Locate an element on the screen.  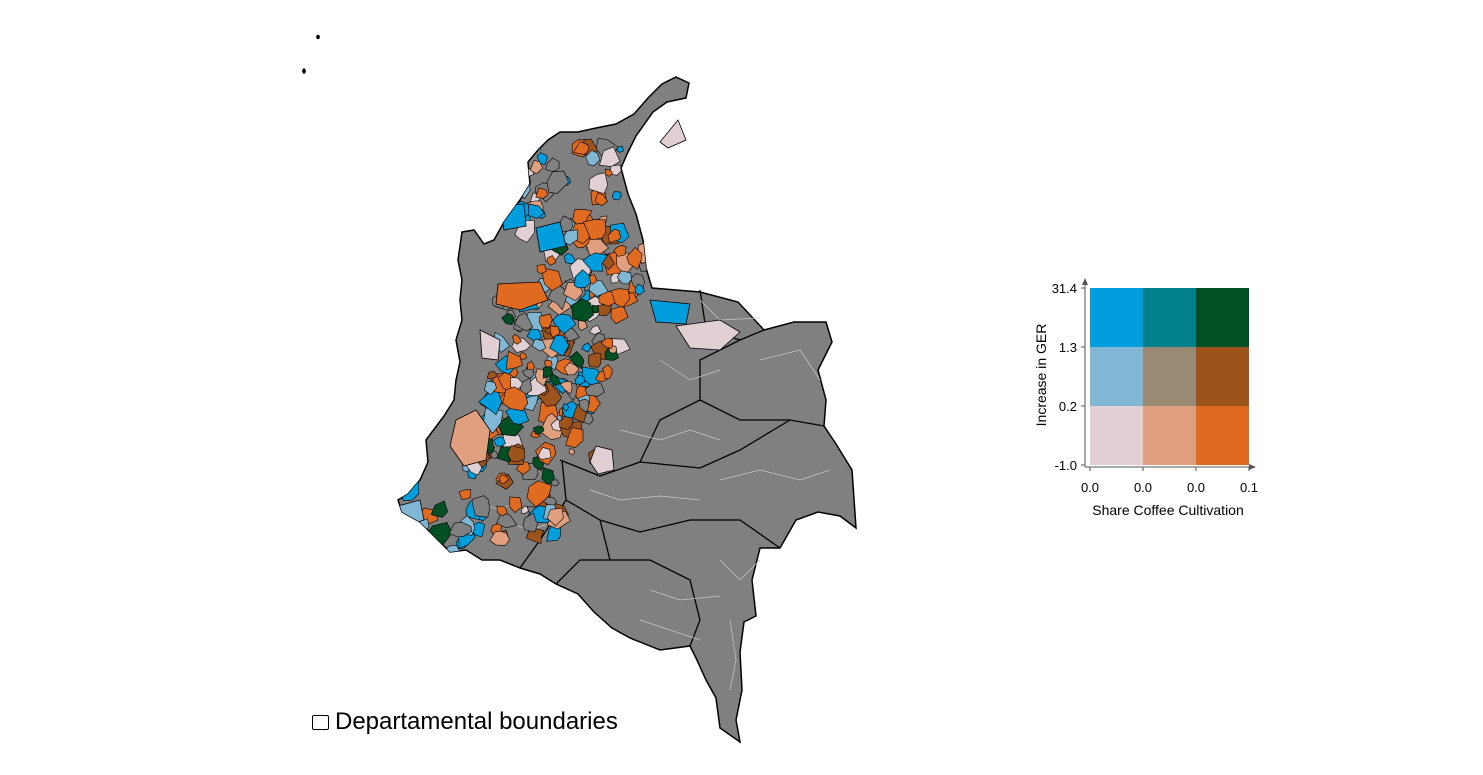
pink-regions is located at coordinates (610, 297).